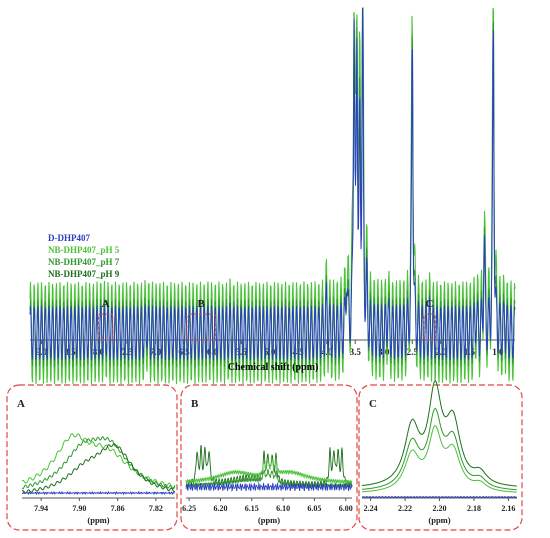 This screenshot has width=550, height=538. I want to click on inset-c-trace-ph9, so click(439, 433).